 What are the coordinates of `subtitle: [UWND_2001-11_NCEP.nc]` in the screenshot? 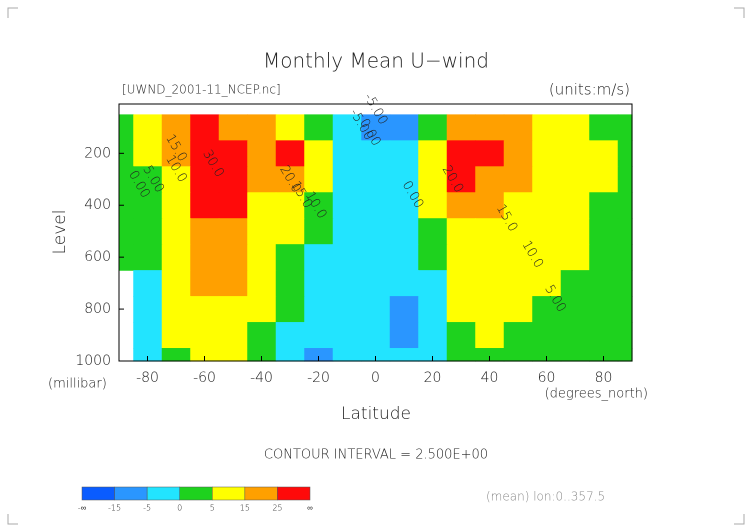 It's located at (201, 90).